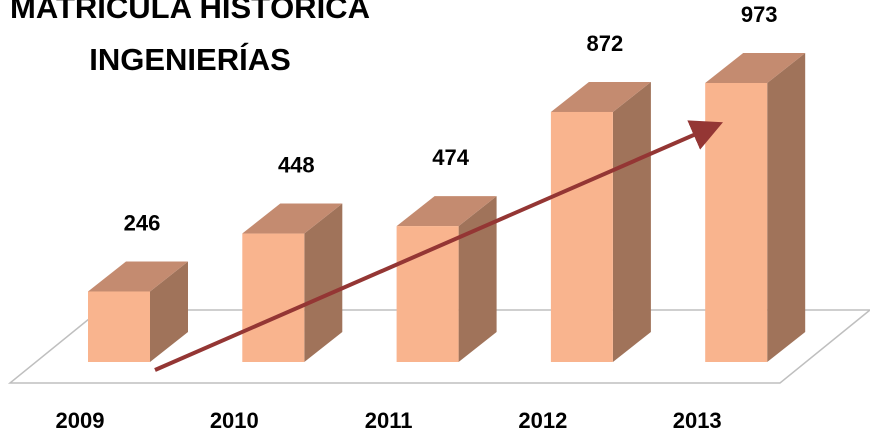 This screenshot has height=440, width=870. I want to click on chart-title: MATRÍCULA HISTÓRICA, so click(190, 12).